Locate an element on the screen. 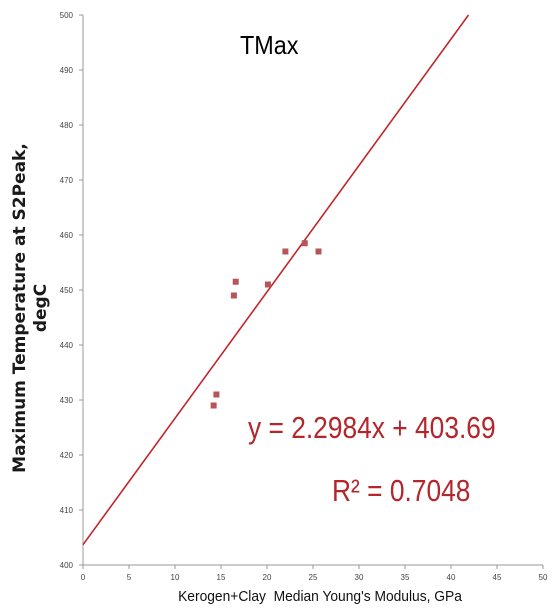 This screenshot has width=553, height=611. x-tick-label: 35 is located at coordinates (405, 577).